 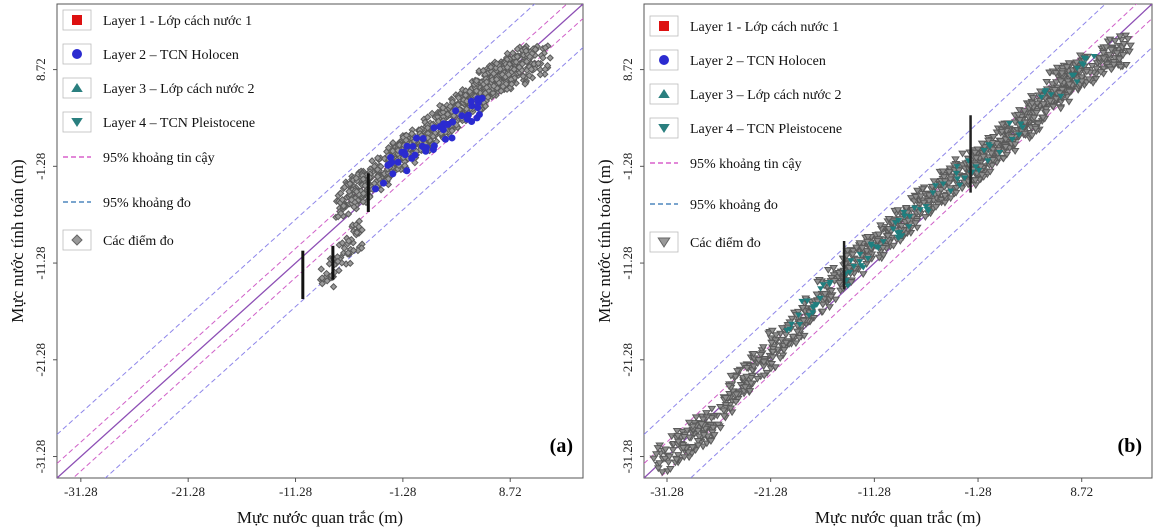 What do you see at coordinates (17, 240) in the screenshot?
I see `y-axis-label: Mực nước tính toán (m)` at bounding box center [17, 240].